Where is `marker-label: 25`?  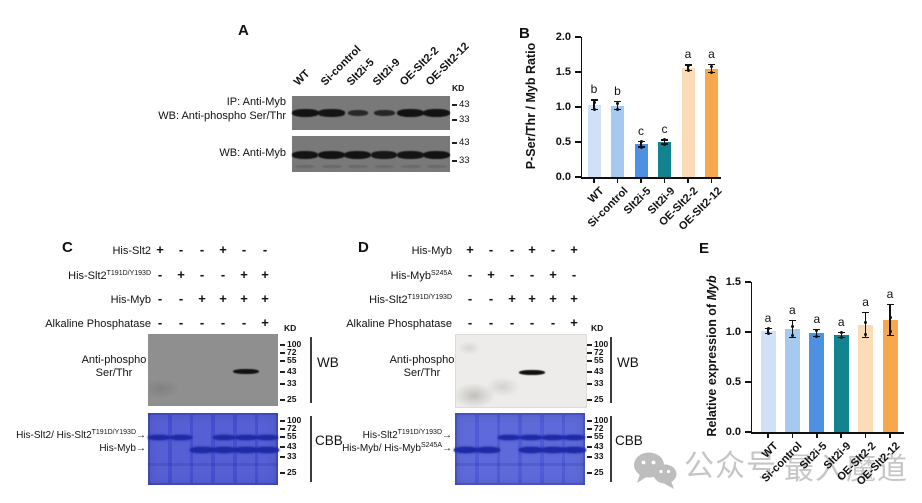 marker-label: 25 is located at coordinates (292, 399).